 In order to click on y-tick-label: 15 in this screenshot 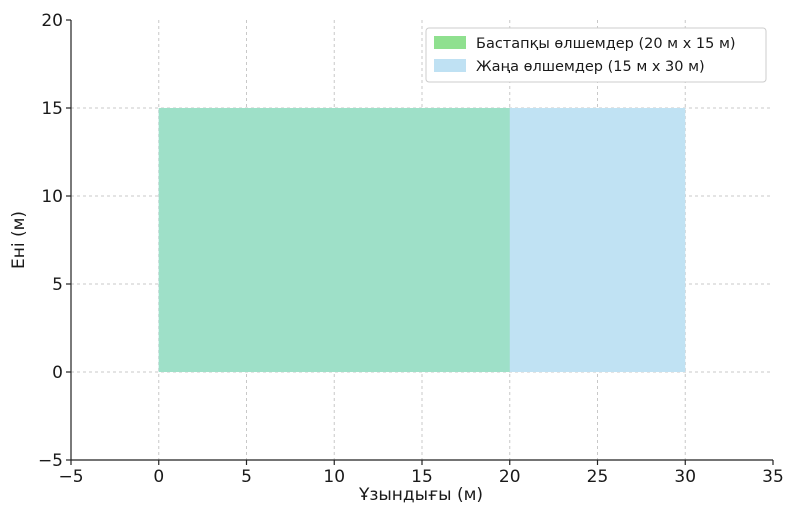, I will do `click(52, 109)`.